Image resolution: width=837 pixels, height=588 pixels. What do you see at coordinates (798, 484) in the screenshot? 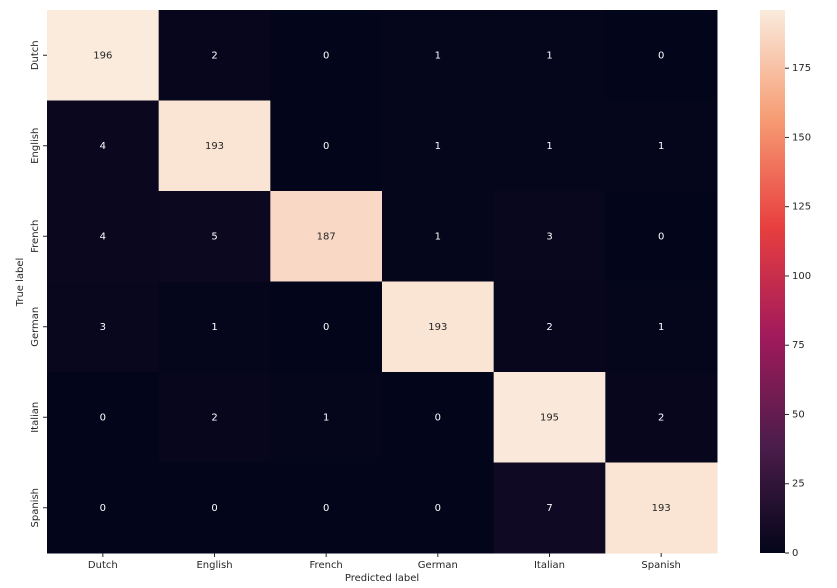
I see `colorbar-tick-label: 25` at bounding box center [798, 484].